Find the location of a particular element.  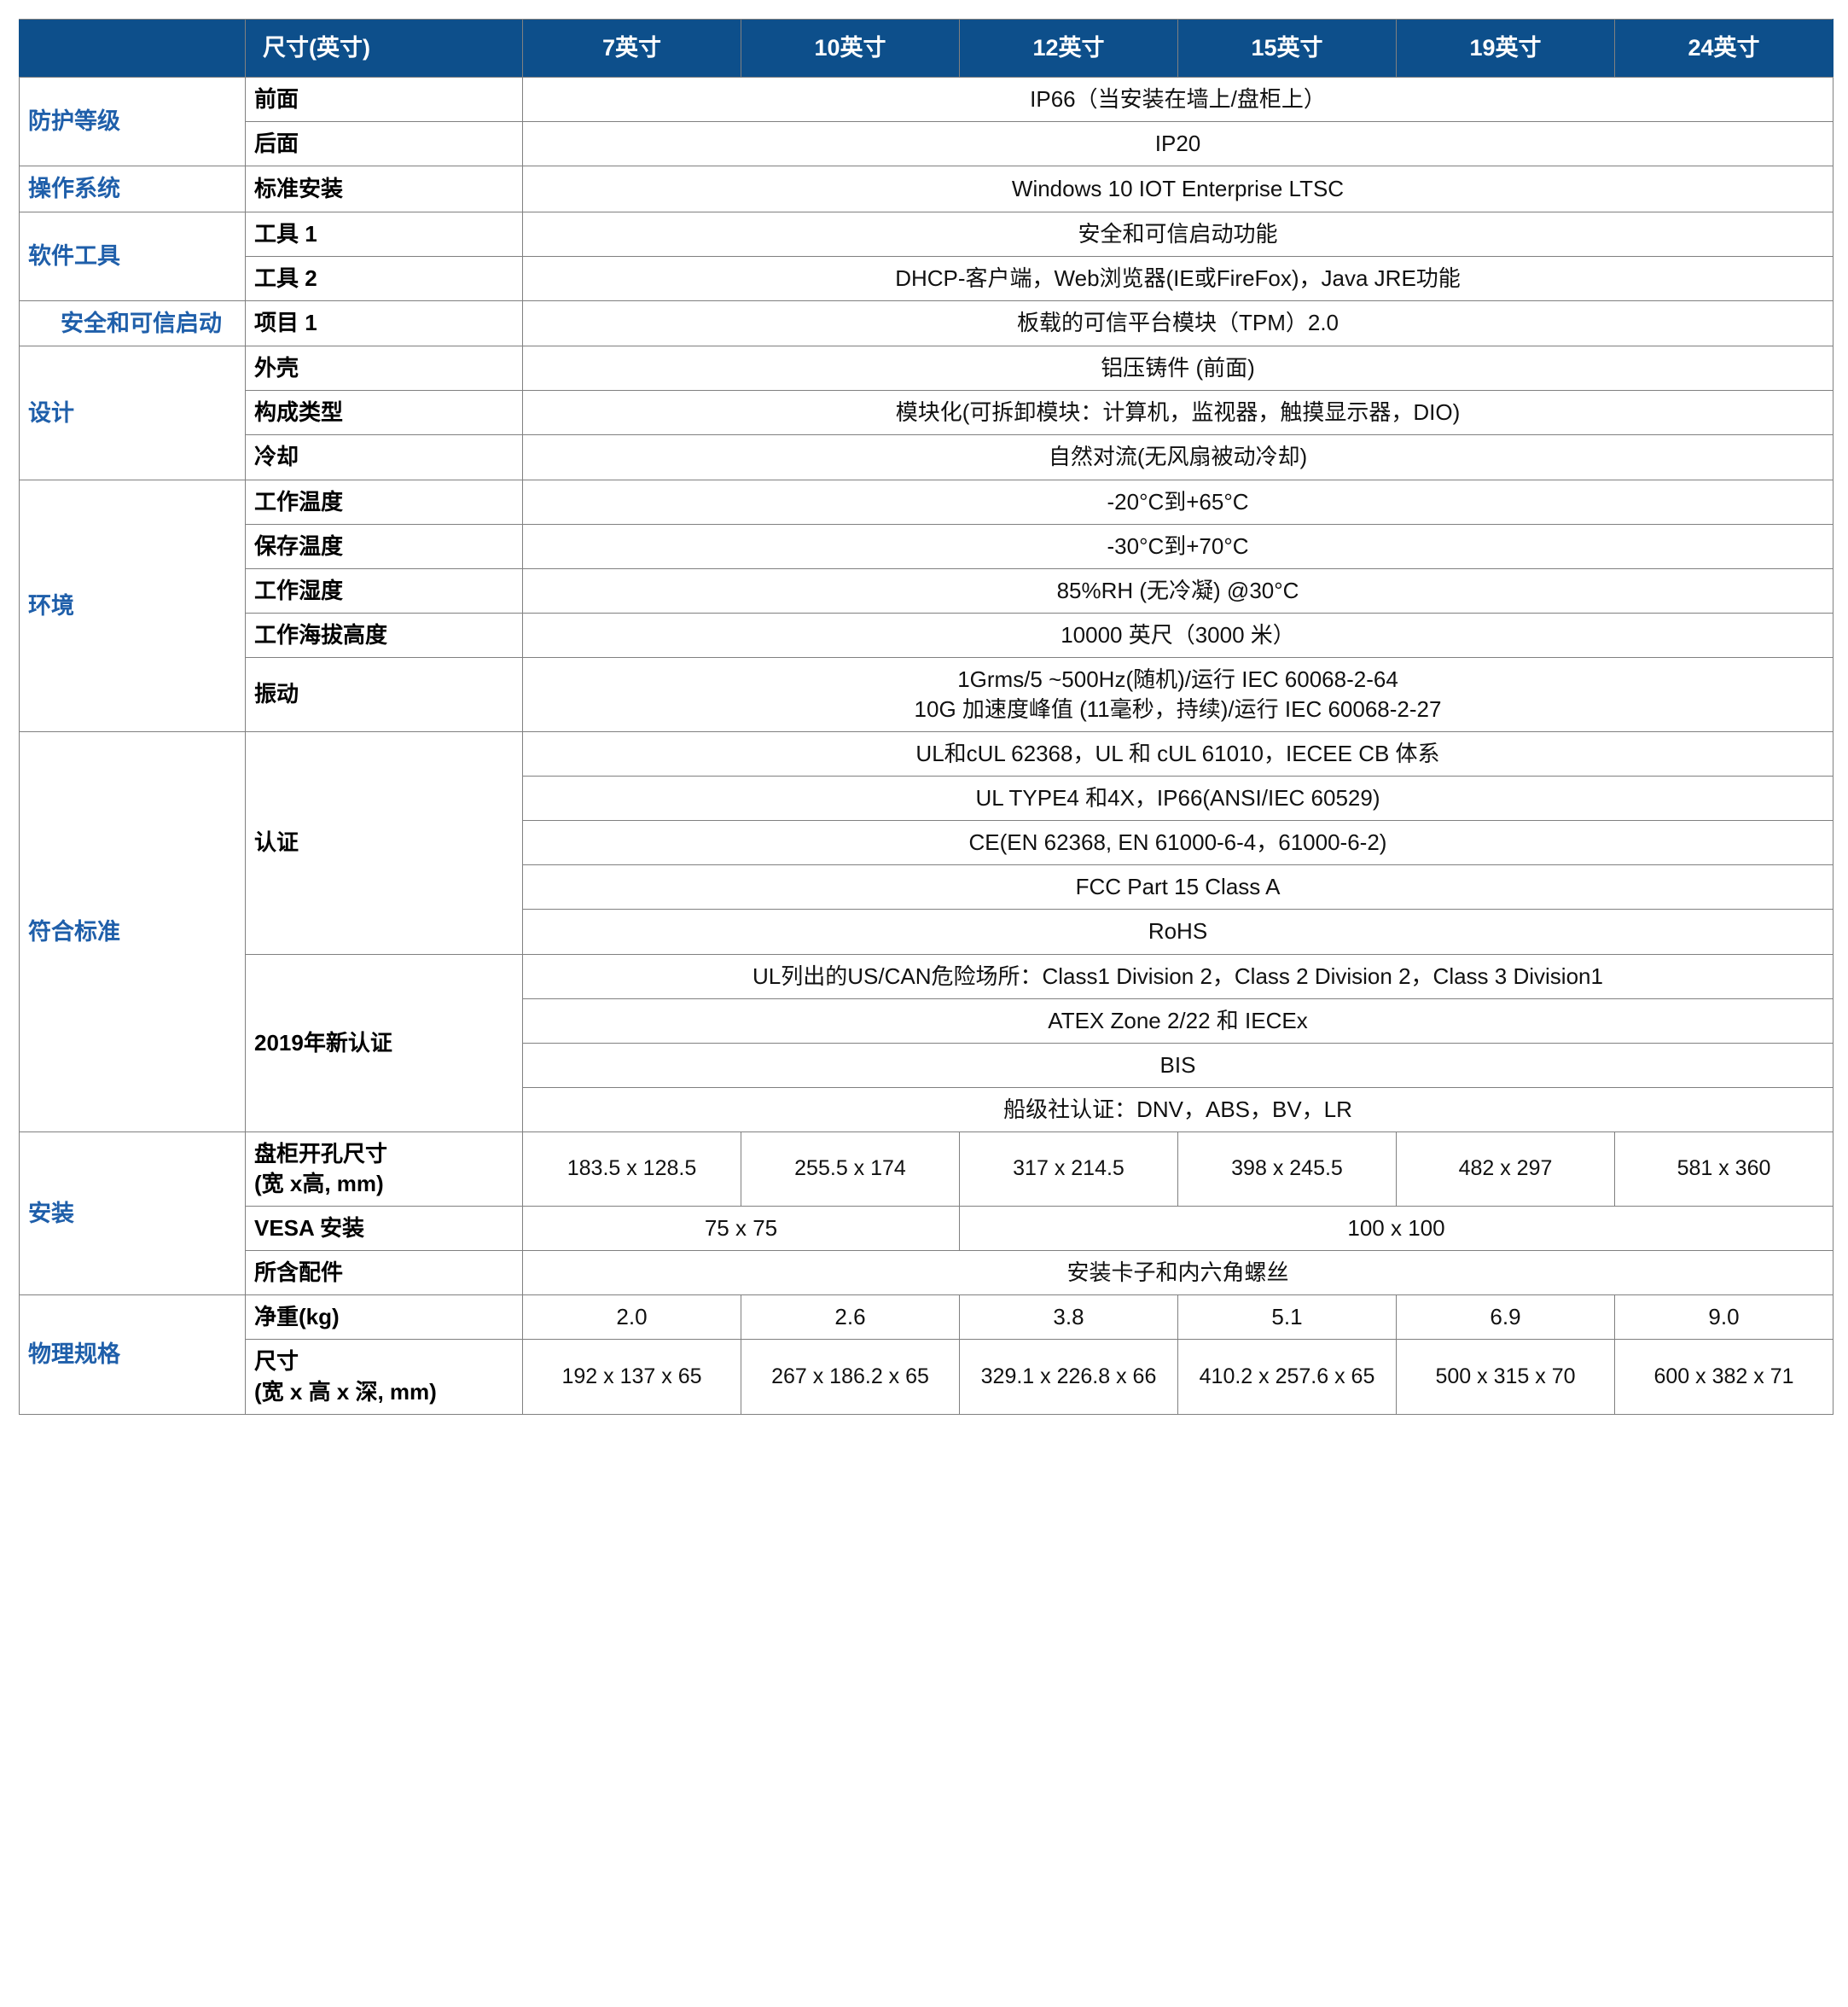

value-weight-12: 3.8 is located at coordinates (1068, 1317).